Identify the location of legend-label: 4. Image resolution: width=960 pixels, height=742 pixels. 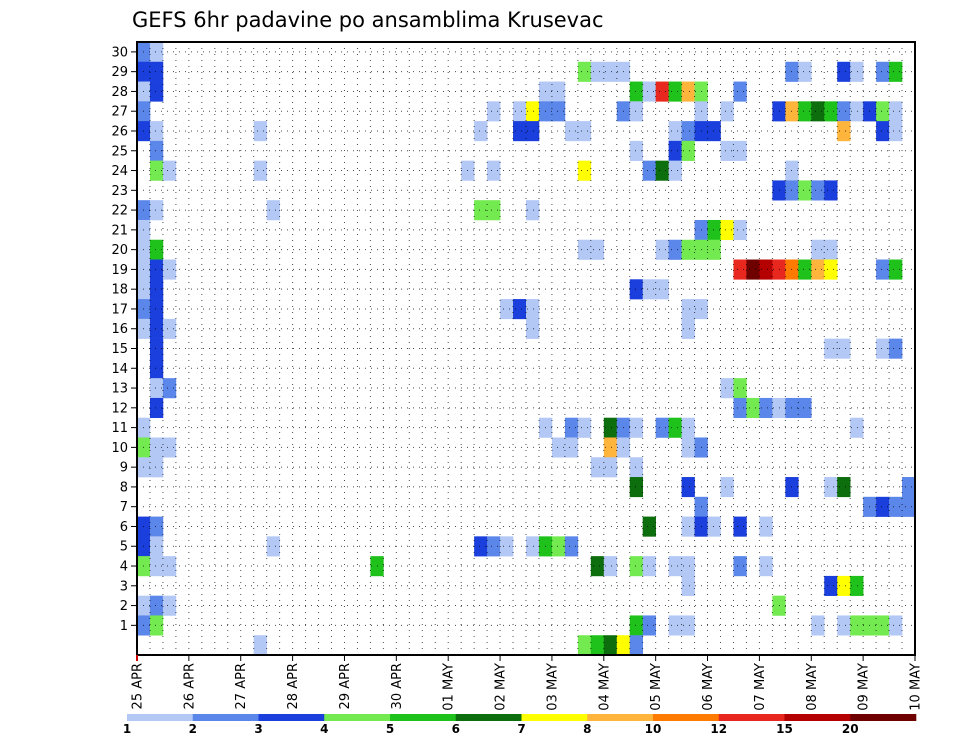
(324, 729).